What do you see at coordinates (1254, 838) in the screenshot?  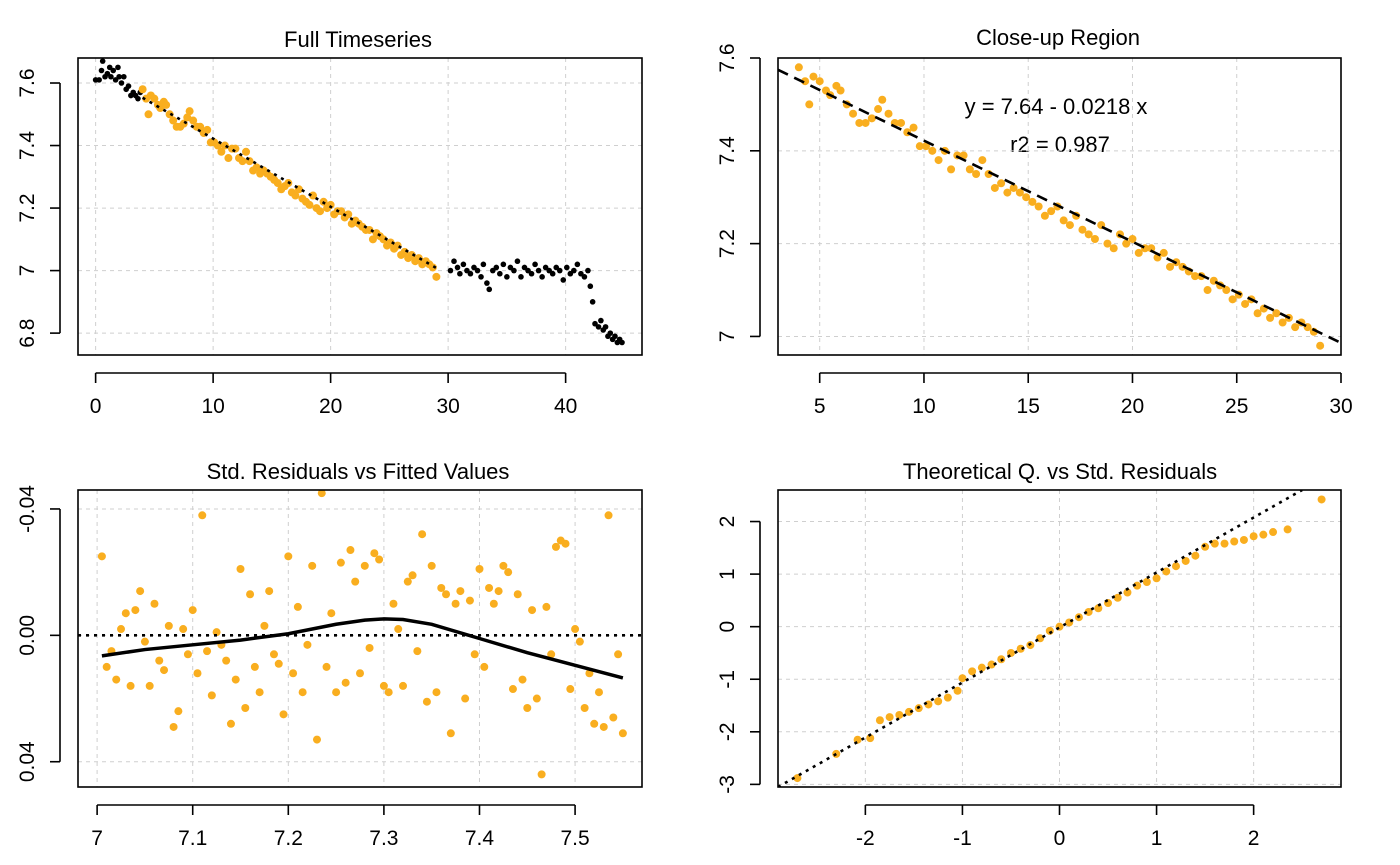 I see `x-tick-label: 2` at bounding box center [1254, 838].